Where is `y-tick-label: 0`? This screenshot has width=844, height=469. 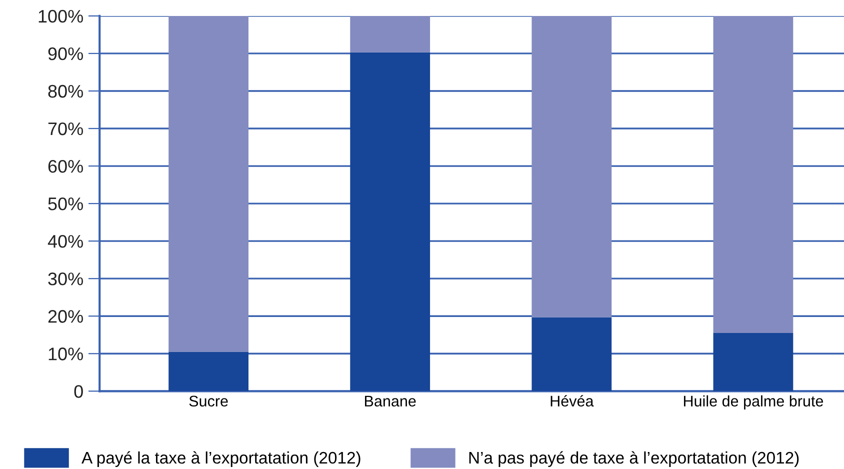
y-tick-label: 0 is located at coordinates (78, 391).